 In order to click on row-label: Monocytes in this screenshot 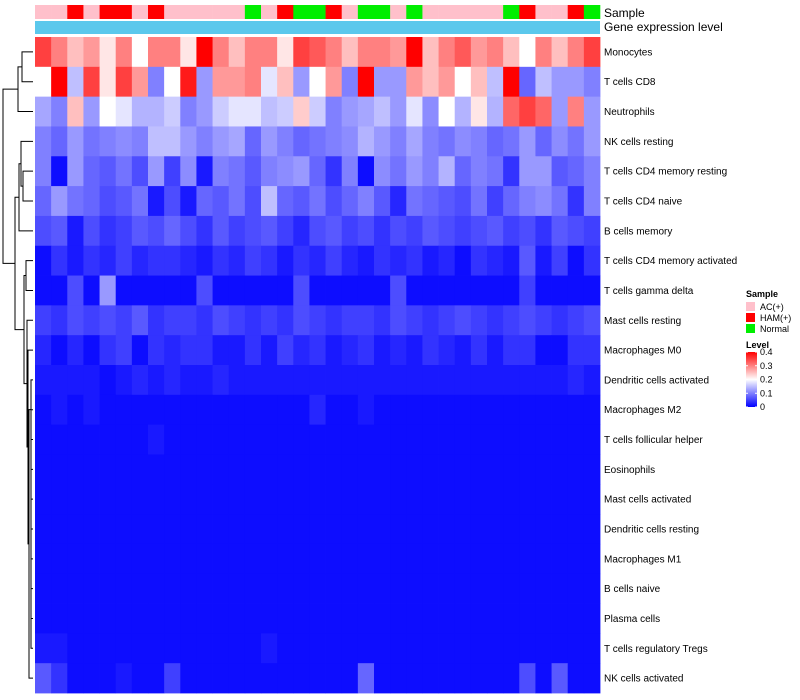, I will do `click(628, 52)`.